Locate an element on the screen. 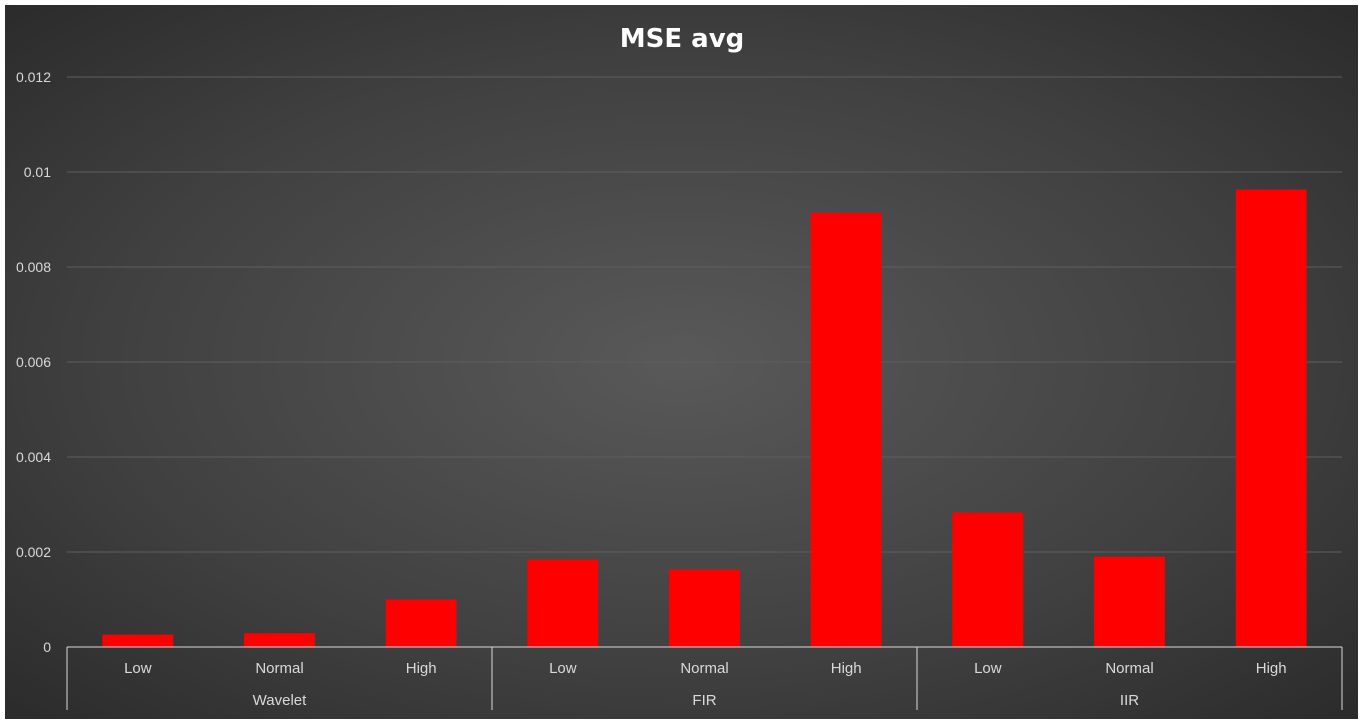 Image resolution: width=1363 pixels, height=724 pixels. y-tick-label: 0.01 is located at coordinates (37, 172).